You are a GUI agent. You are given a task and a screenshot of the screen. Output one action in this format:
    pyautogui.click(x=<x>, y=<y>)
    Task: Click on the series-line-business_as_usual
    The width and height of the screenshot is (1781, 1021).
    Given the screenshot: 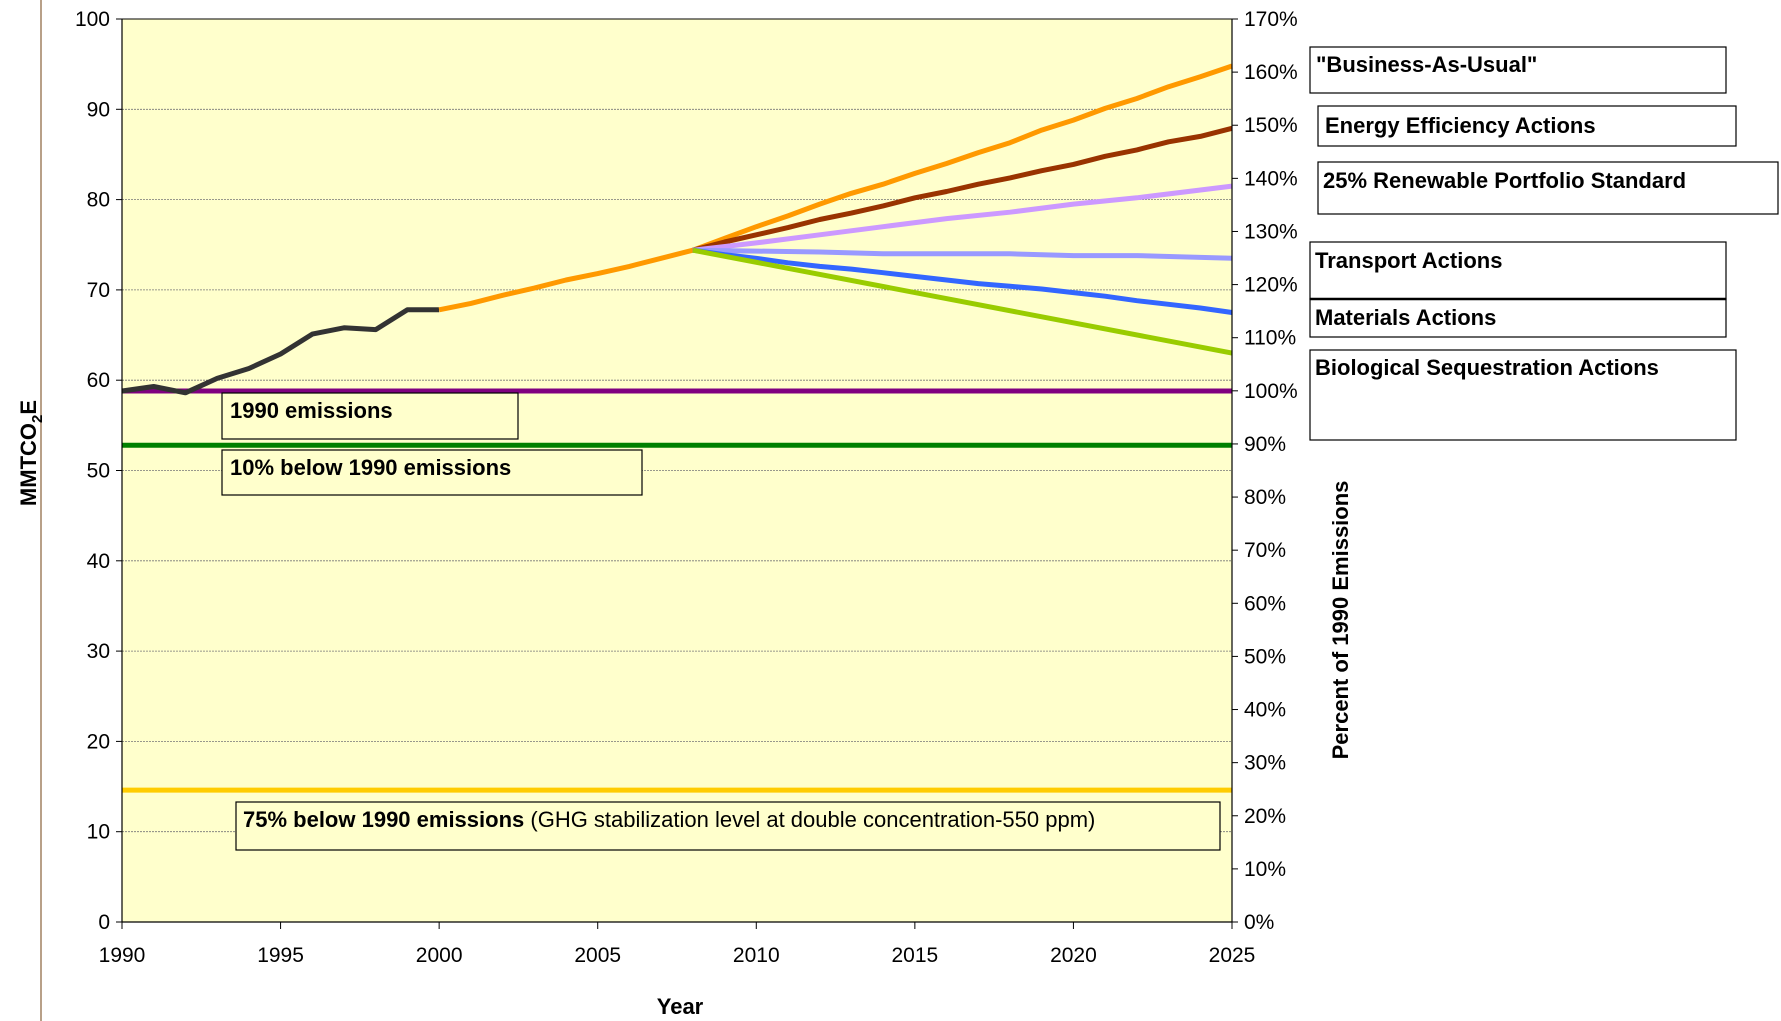 What is the action you would take?
    pyautogui.click(x=835, y=188)
    